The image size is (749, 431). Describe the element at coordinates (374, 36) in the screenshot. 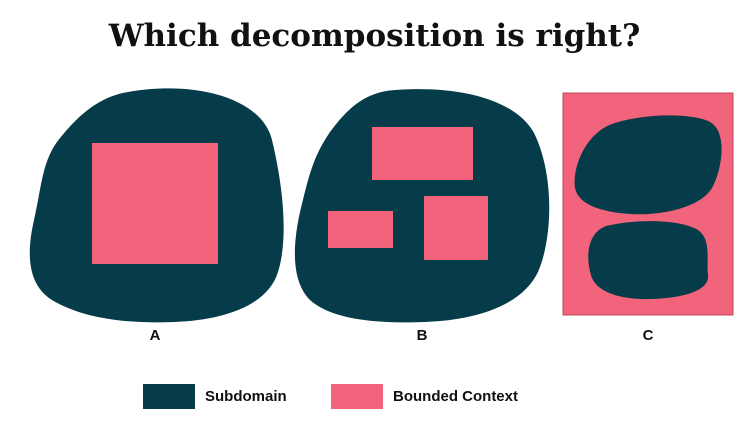

I see `diagram-title: Which decomposition is right?` at that location.